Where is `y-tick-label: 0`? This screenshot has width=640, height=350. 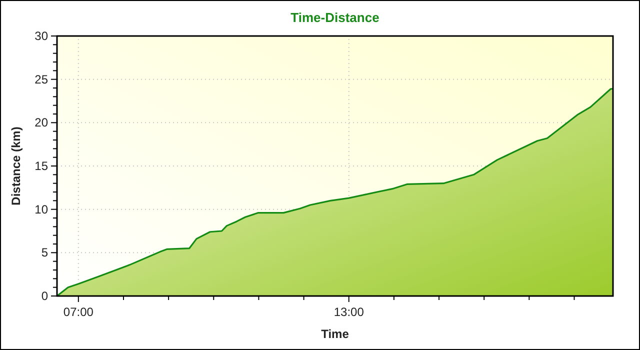
y-tick-label: 0 is located at coordinates (44, 296).